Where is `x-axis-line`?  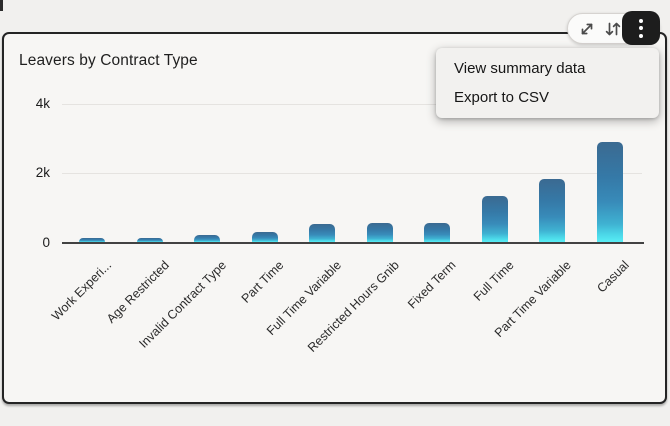
x-axis-line is located at coordinates (353, 243).